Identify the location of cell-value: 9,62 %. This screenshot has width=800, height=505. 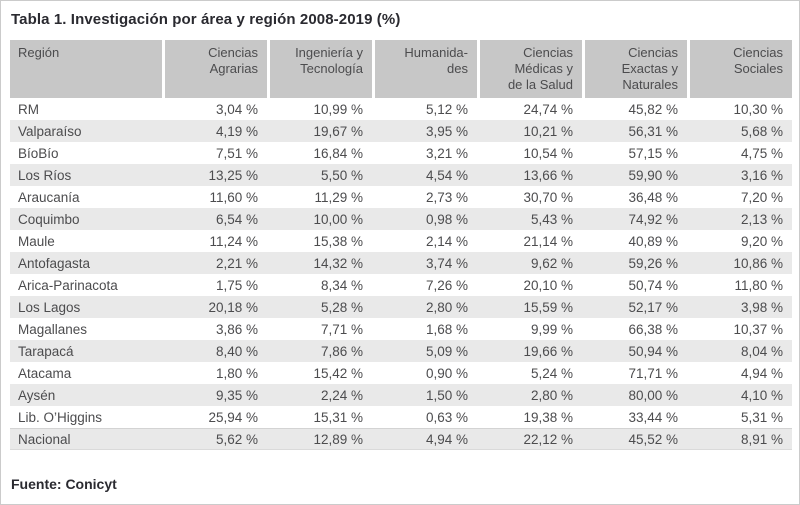
(529, 263).